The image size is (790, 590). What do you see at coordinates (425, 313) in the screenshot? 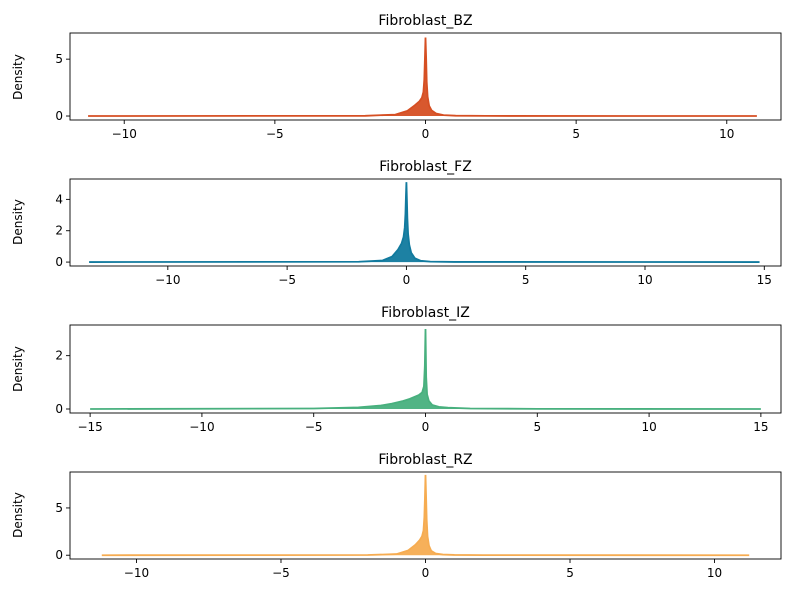
I see `chart-title: Fibroblast_IZ` at bounding box center [425, 313].